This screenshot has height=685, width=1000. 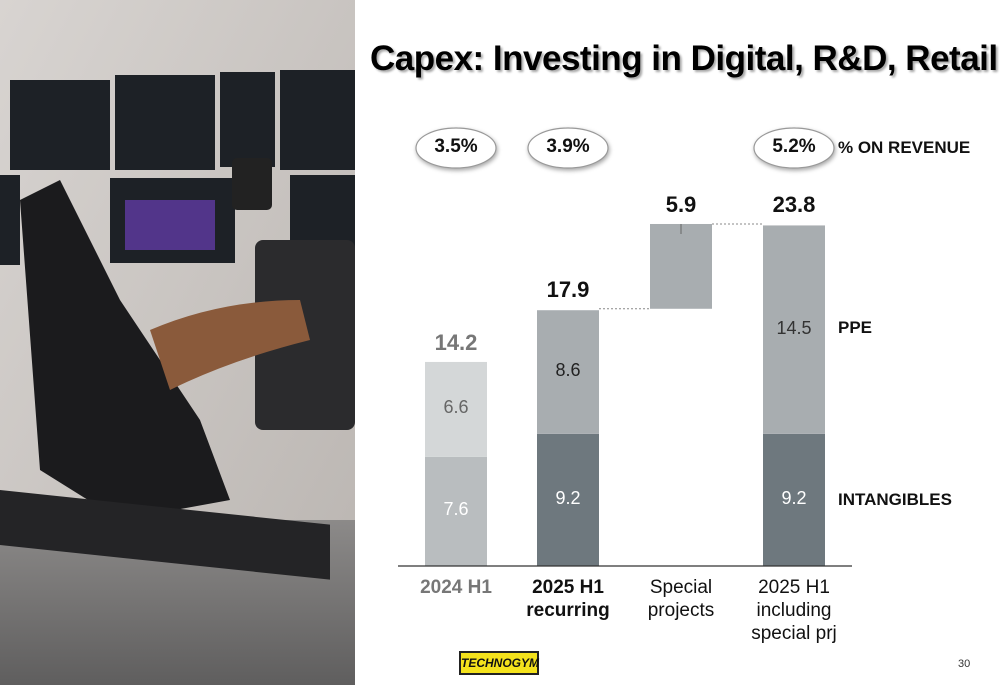 I want to click on page-number: 30, so click(x=964, y=664).